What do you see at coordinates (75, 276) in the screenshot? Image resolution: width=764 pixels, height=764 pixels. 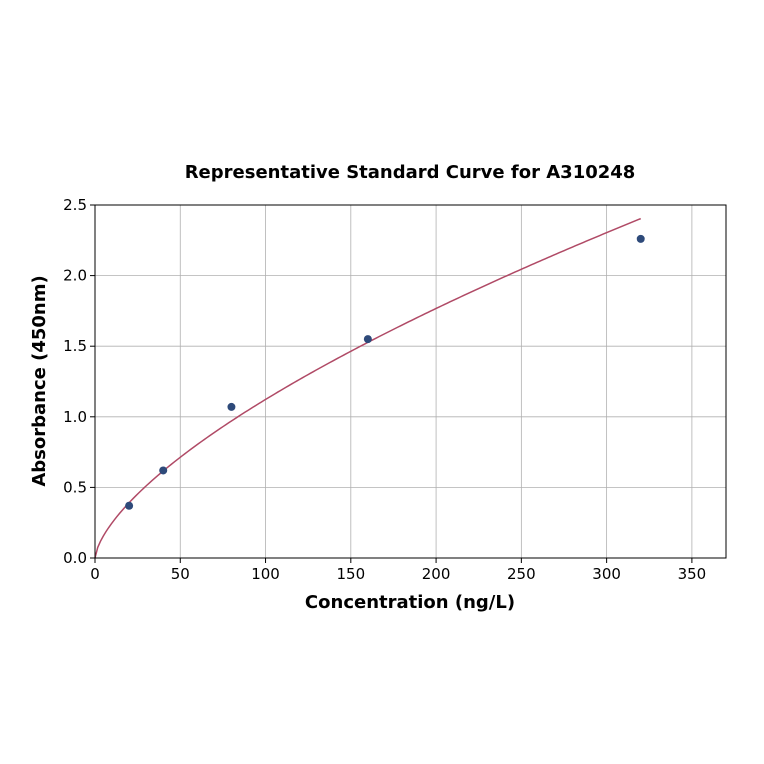 I see `y-tick-label: 2.0` at bounding box center [75, 276].